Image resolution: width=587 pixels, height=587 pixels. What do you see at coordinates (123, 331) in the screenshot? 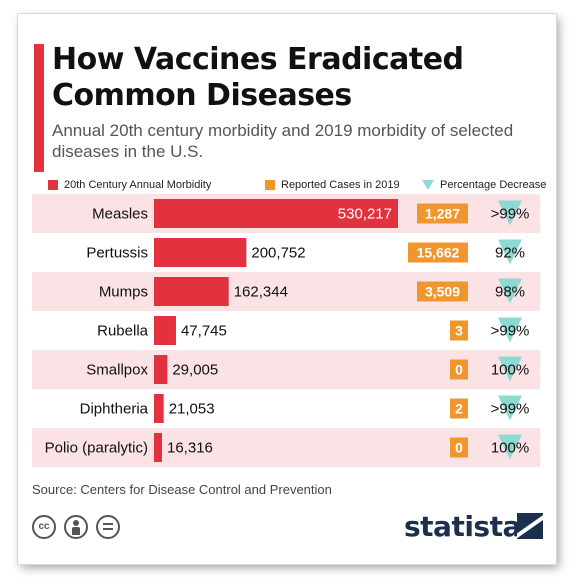
I see `category-label: Rubella` at bounding box center [123, 331].